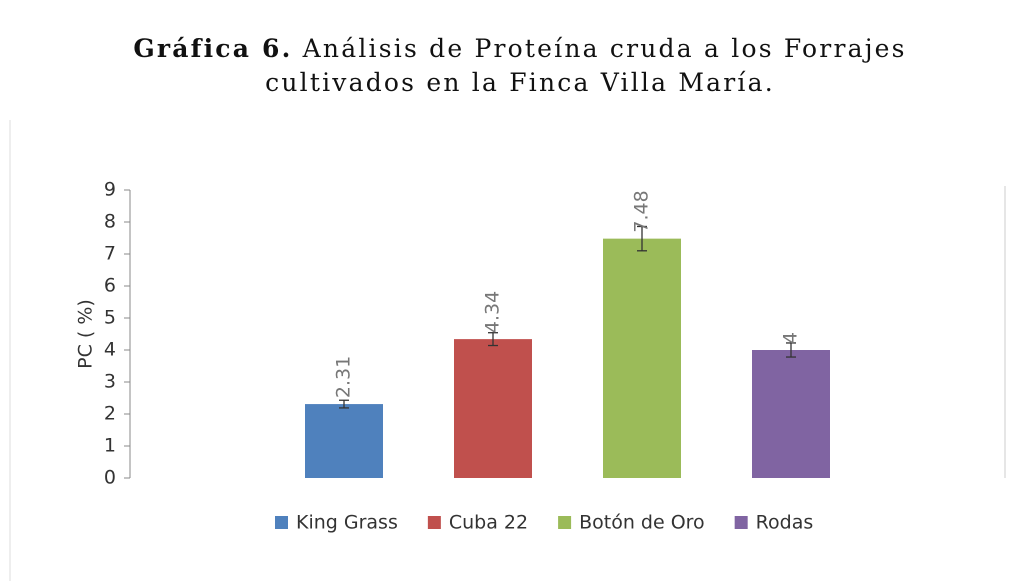  What do you see at coordinates (642, 211) in the screenshot?
I see `data-label: 7.48` at bounding box center [642, 211].